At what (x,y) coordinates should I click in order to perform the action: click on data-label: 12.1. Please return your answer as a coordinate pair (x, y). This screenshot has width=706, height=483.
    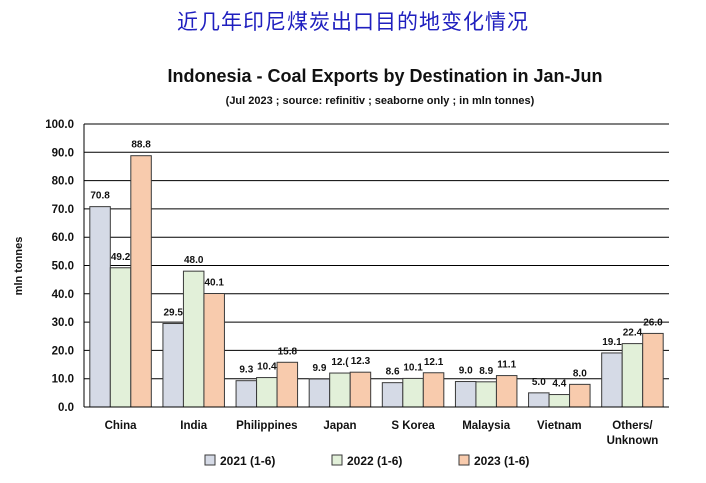
    Looking at the image, I should click on (434, 362).